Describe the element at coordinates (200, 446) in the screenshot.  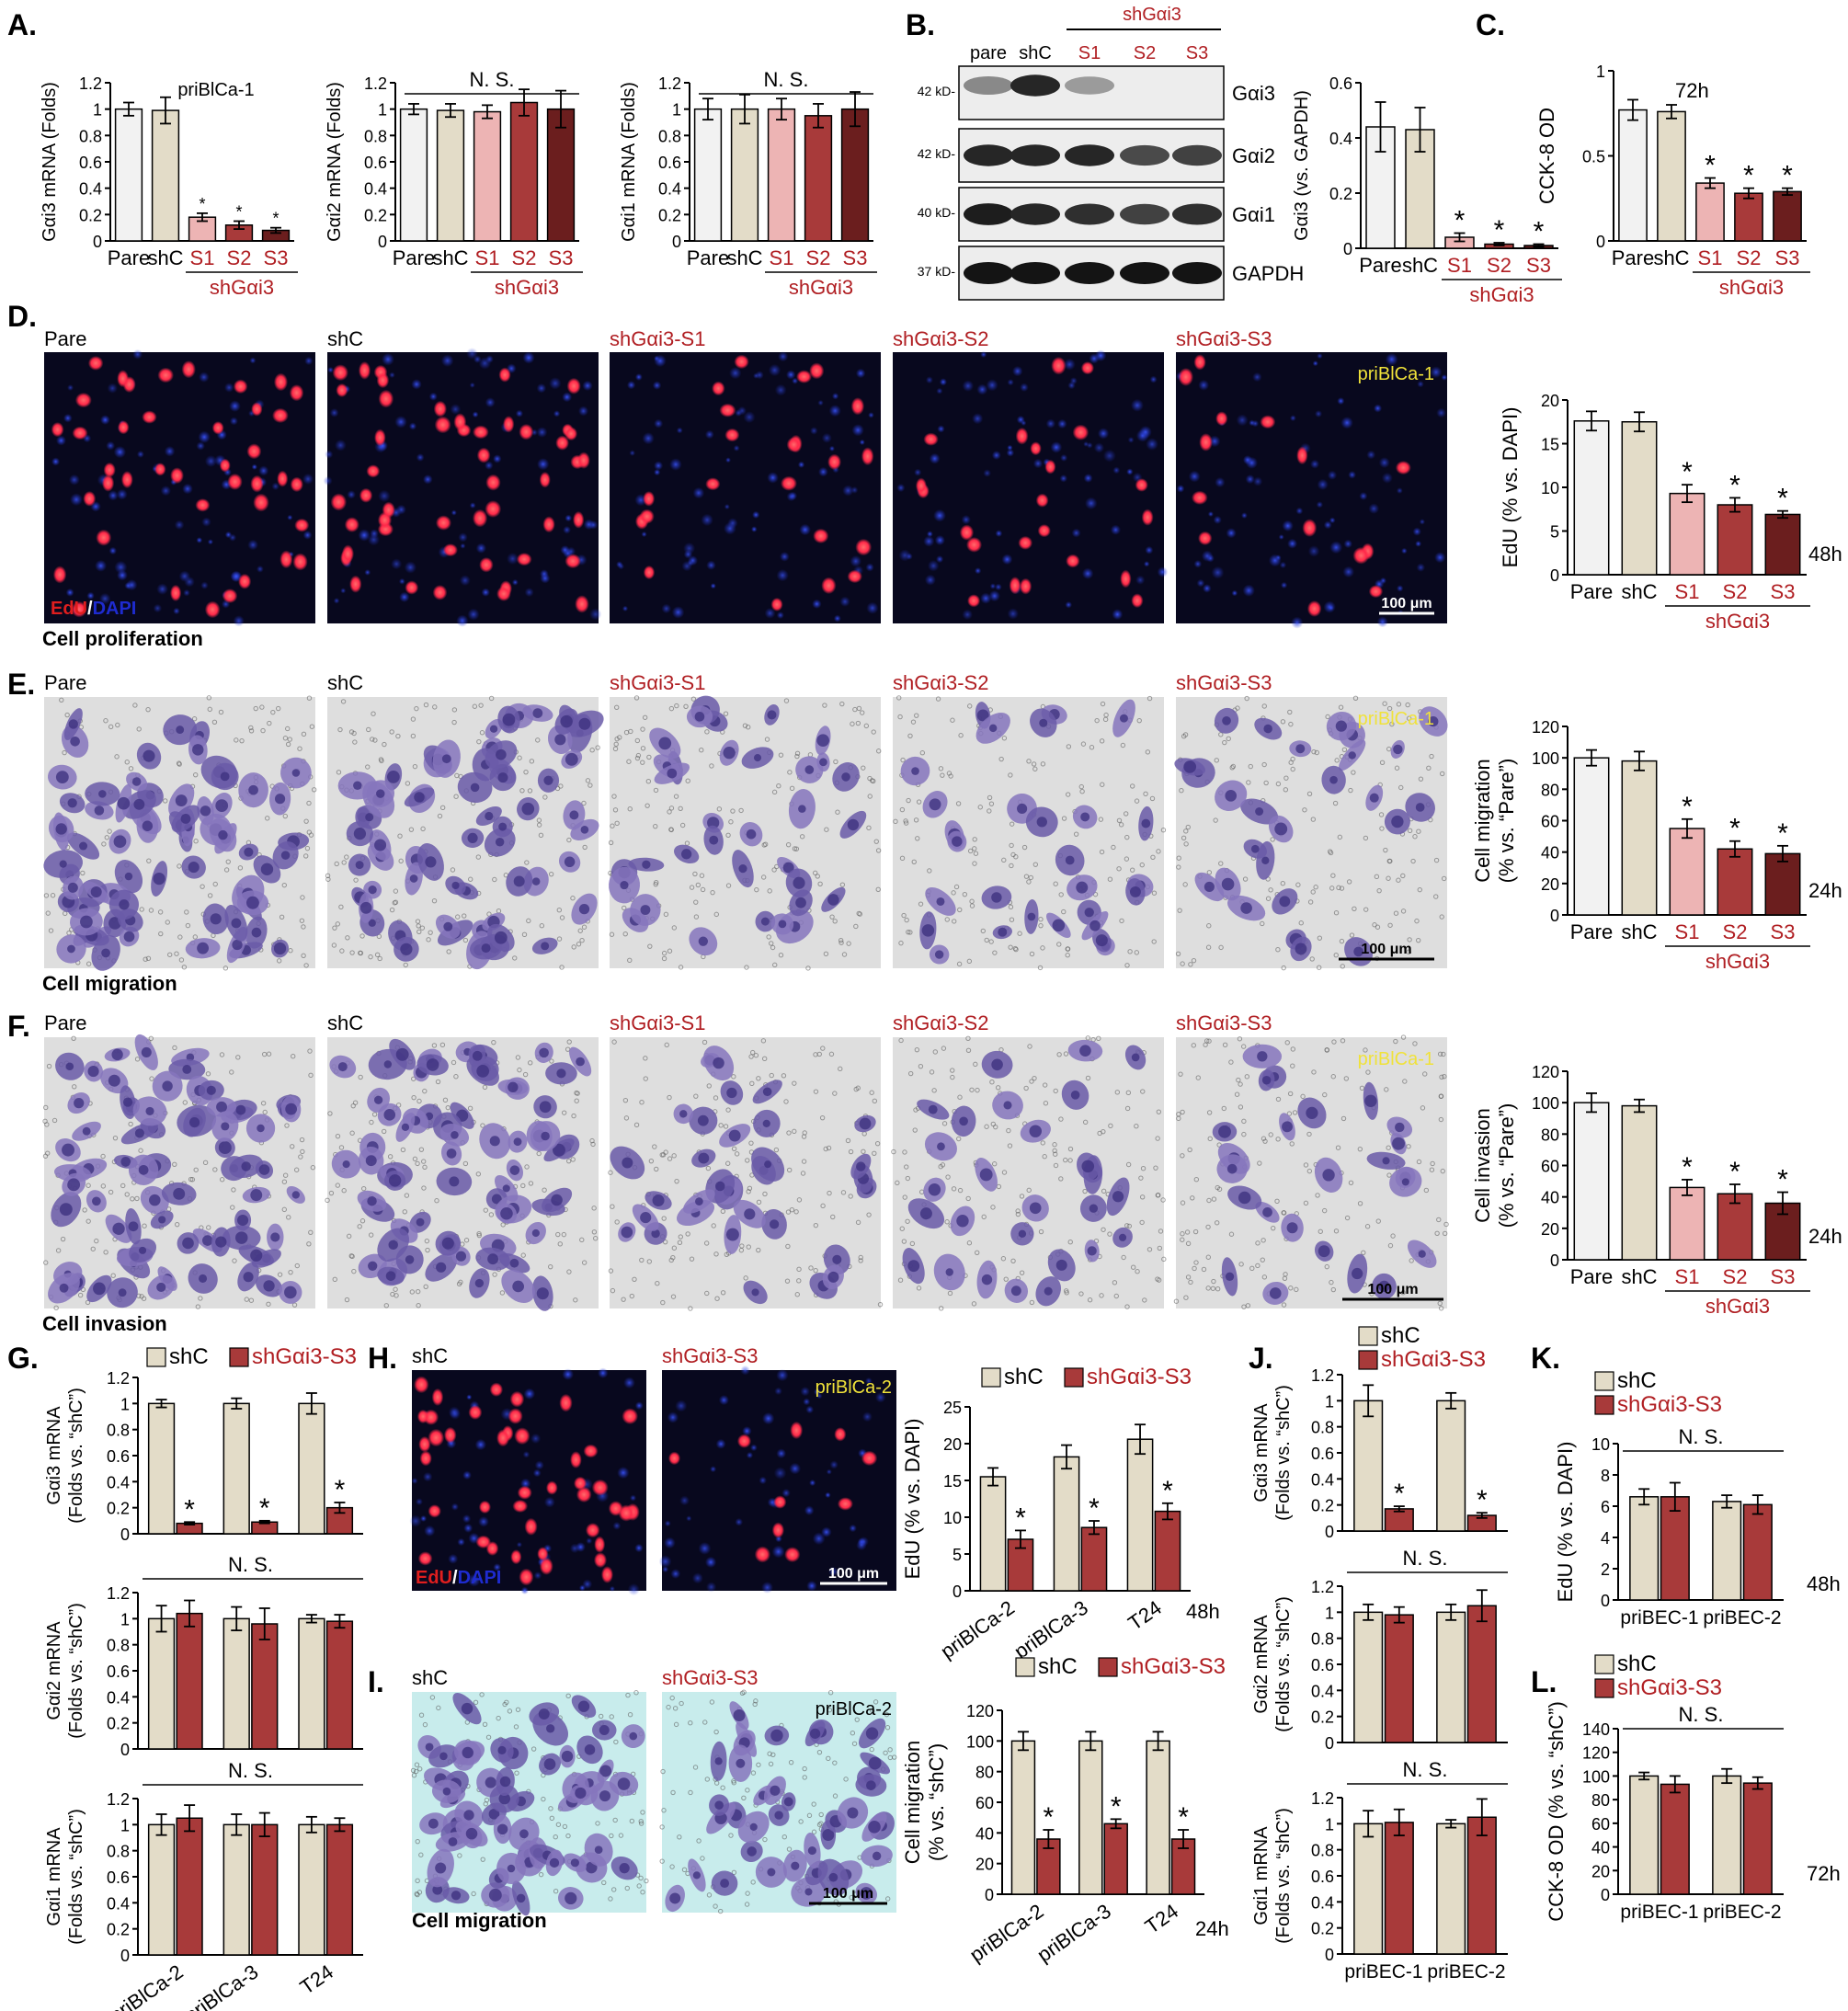
I see `panel-d-1-dapi-nucleus` at that location.